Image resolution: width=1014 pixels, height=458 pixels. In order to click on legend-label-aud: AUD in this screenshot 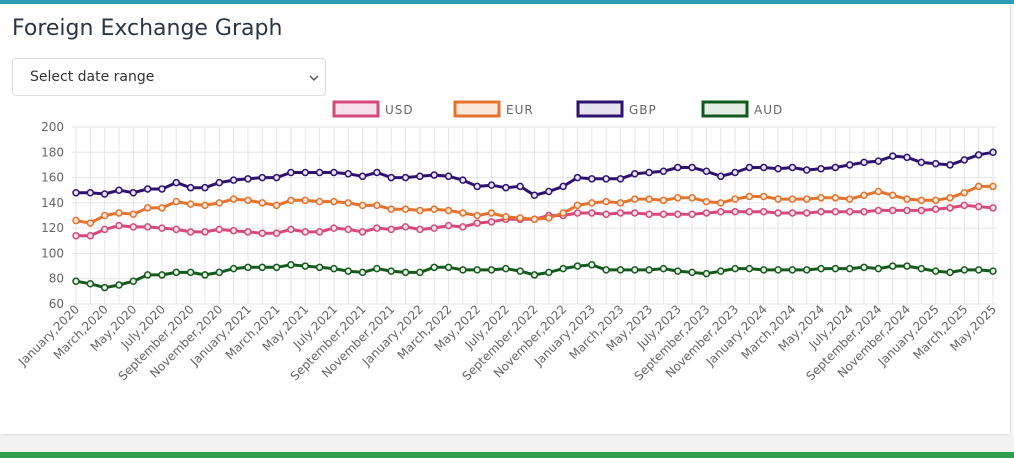, I will do `click(768, 110)`.